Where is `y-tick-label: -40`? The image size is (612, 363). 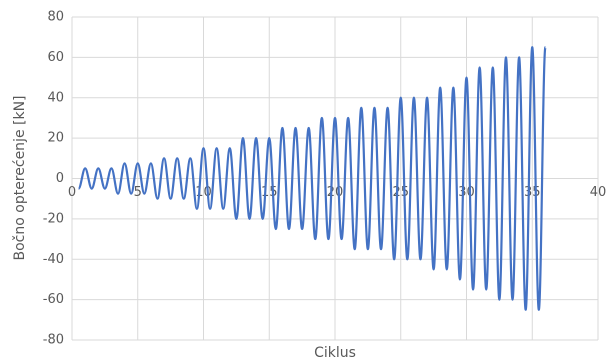
y-tick-label: -40 is located at coordinates (53, 259).